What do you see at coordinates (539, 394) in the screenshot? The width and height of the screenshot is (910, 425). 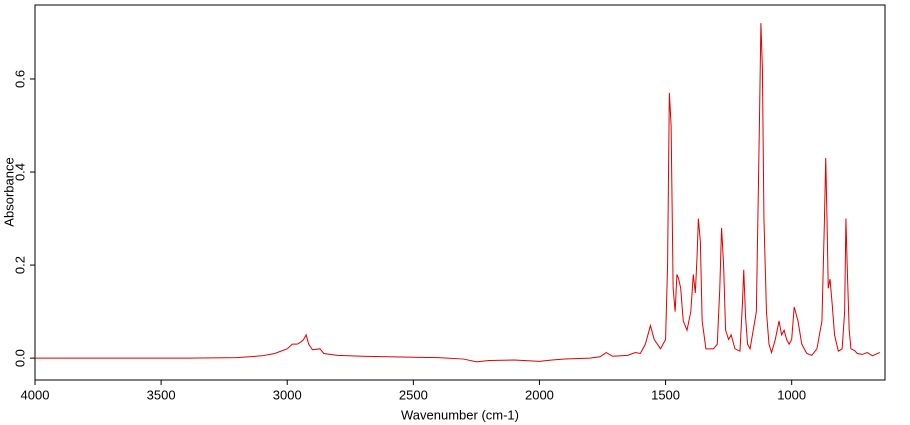 I see `x-tick-label: 2000` at bounding box center [539, 394].